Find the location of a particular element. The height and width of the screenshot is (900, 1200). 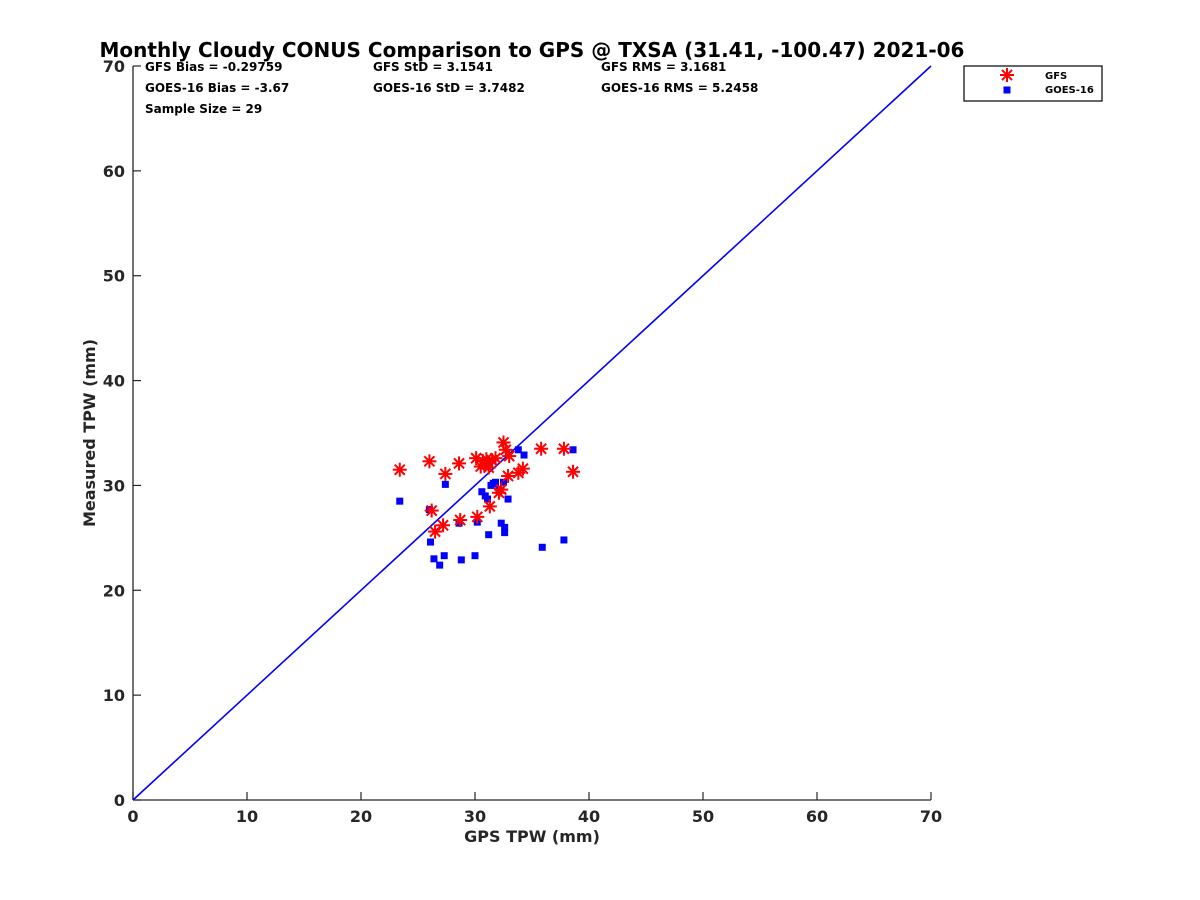

y-tick-label: 20 is located at coordinates (114, 590).